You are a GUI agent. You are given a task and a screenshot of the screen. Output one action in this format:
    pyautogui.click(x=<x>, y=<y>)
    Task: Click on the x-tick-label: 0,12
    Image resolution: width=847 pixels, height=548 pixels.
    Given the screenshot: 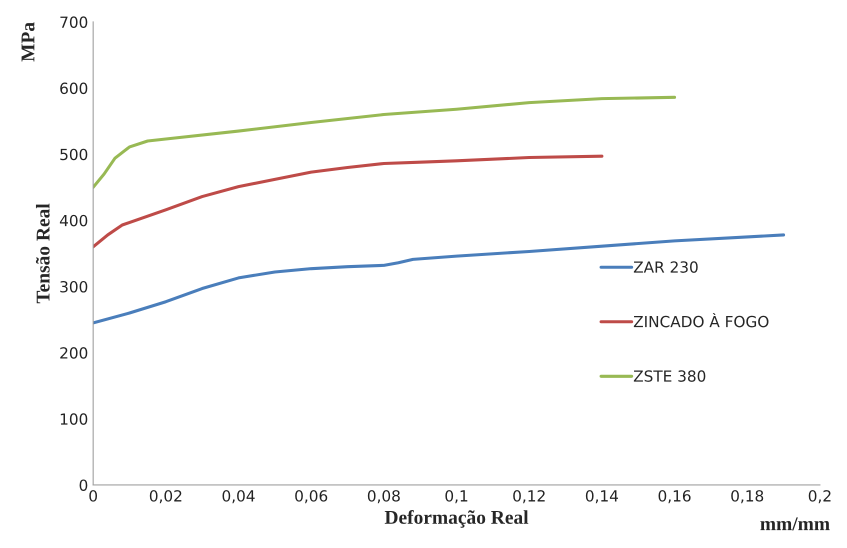 What is the action you would take?
    pyautogui.click(x=529, y=497)
    